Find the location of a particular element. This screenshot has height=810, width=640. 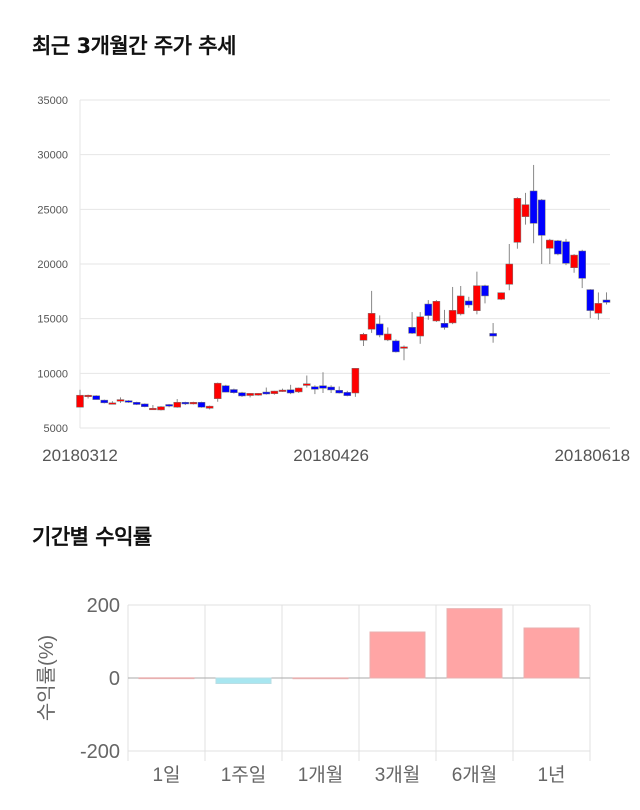

y-tick-label: 15000 is located at coordinates (52, 320).